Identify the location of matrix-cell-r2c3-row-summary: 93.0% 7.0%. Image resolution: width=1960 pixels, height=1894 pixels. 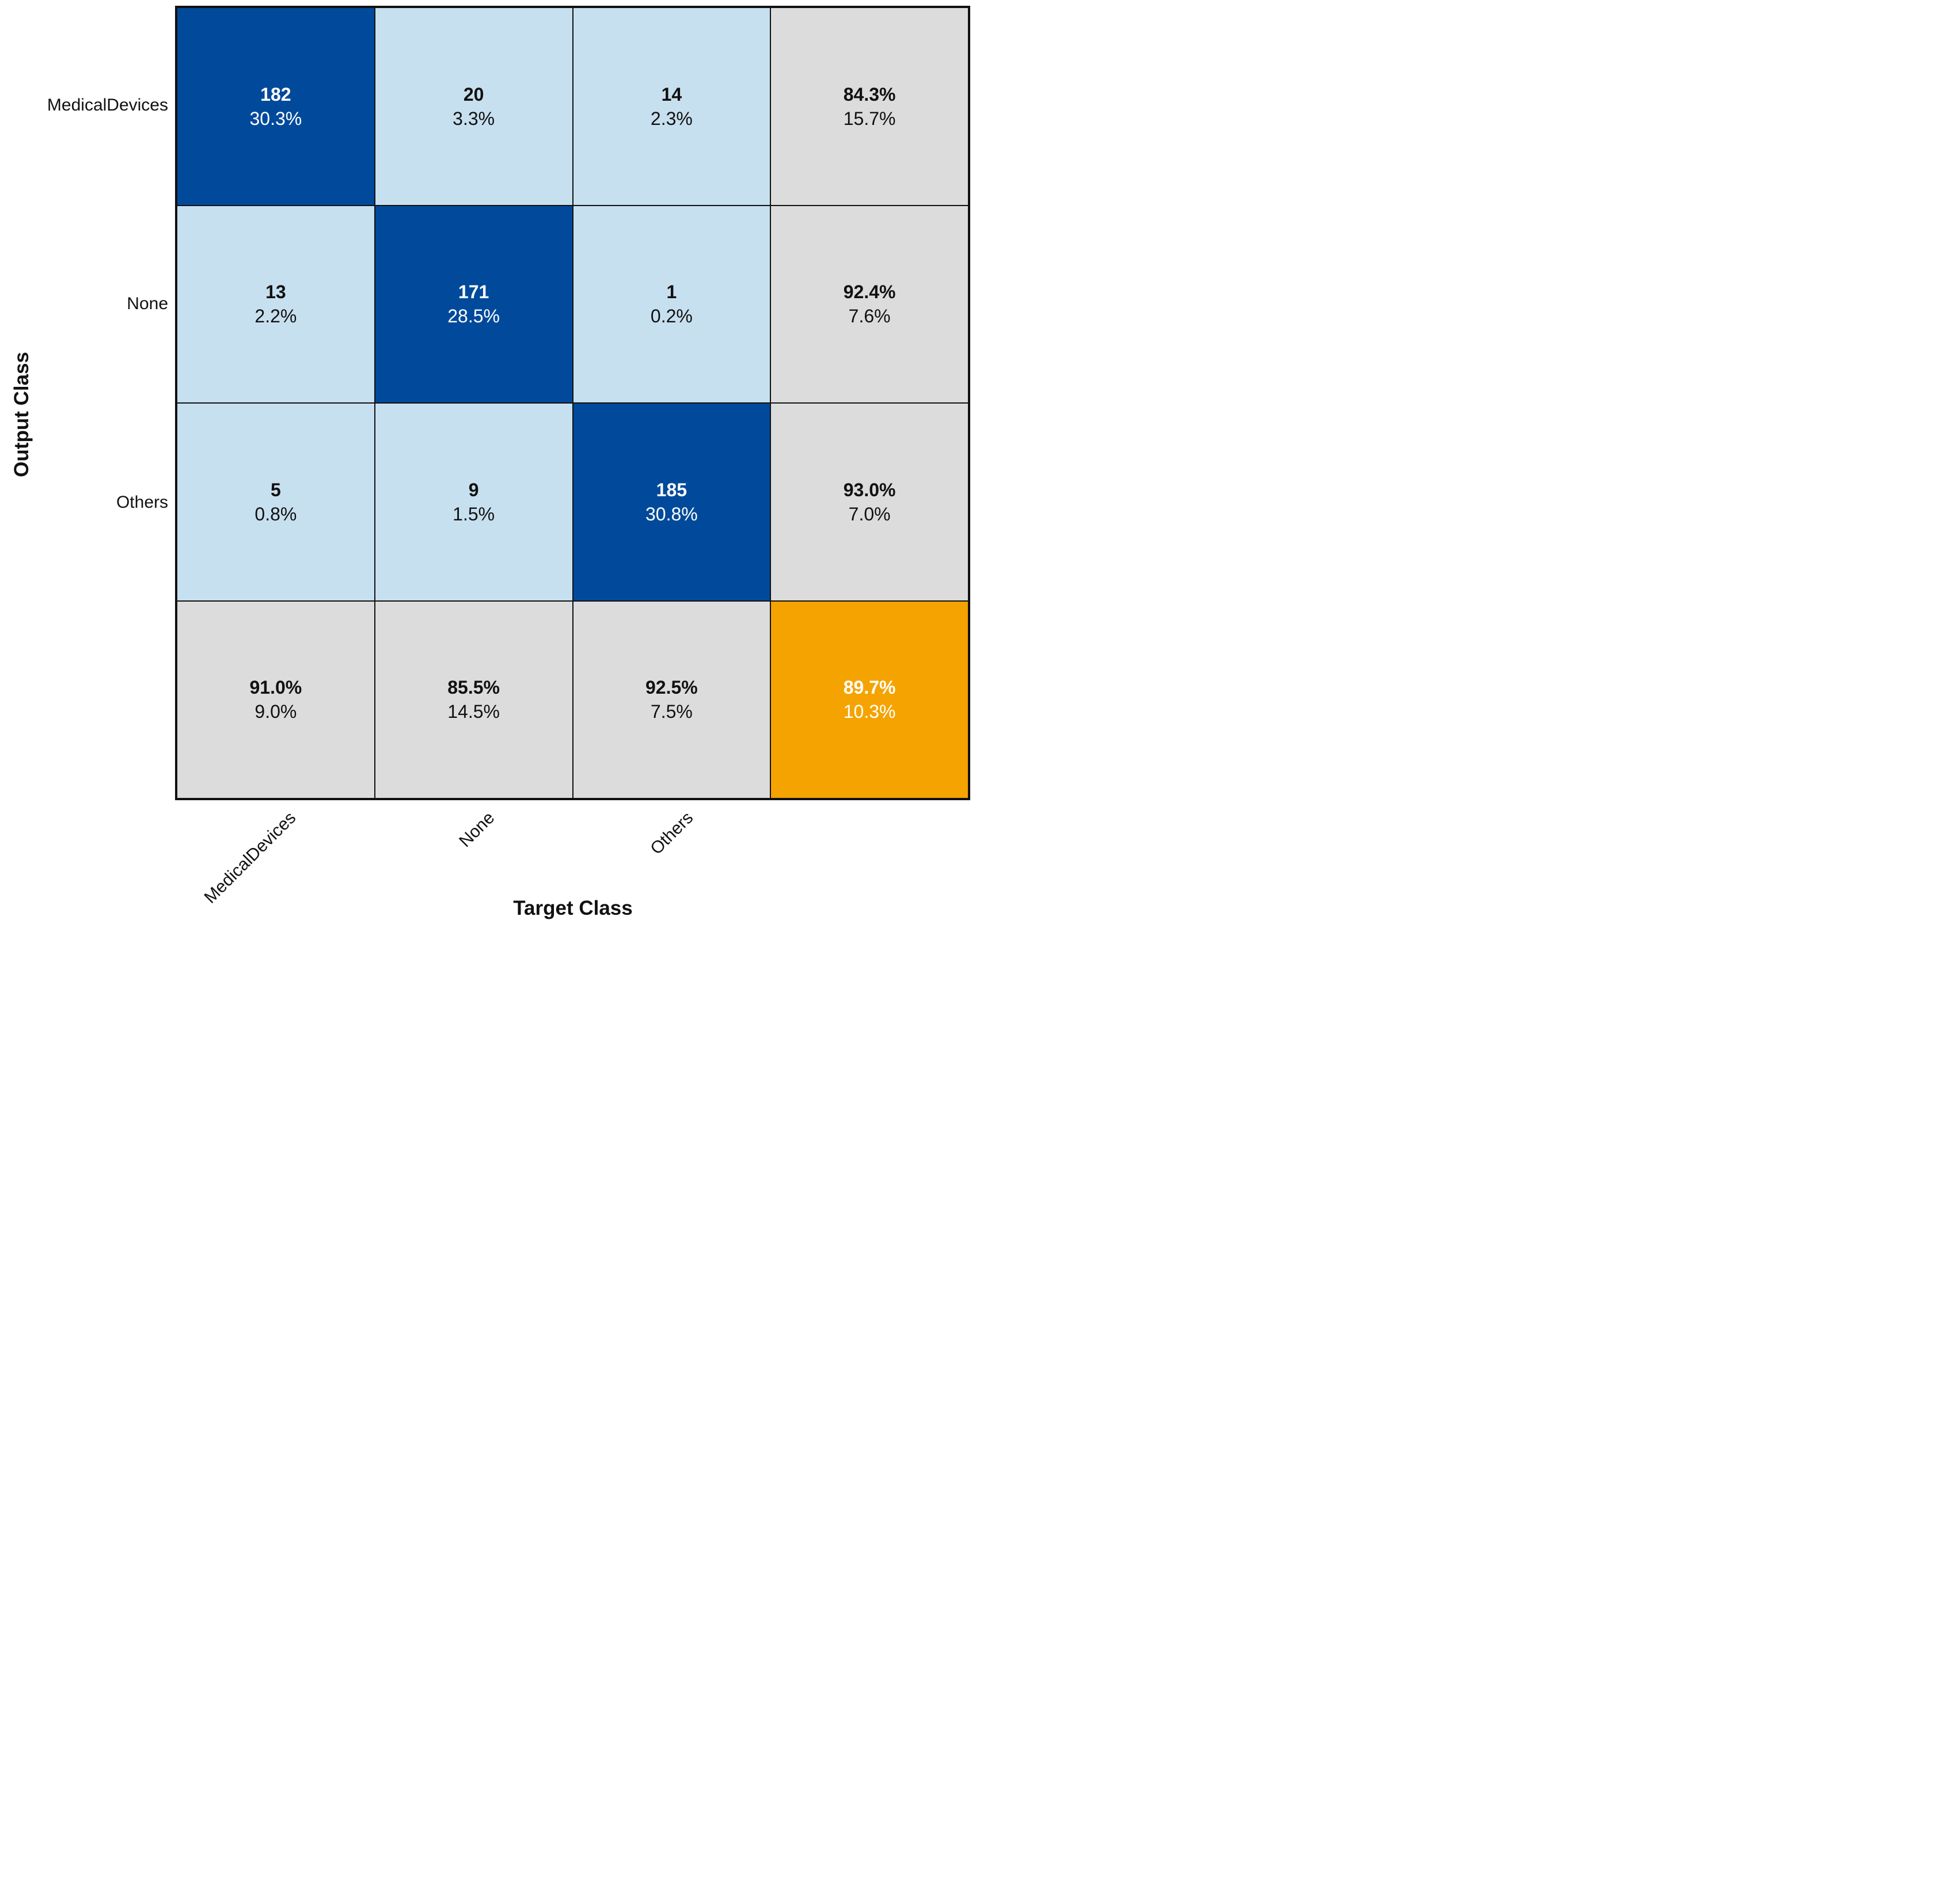
(869, 502).